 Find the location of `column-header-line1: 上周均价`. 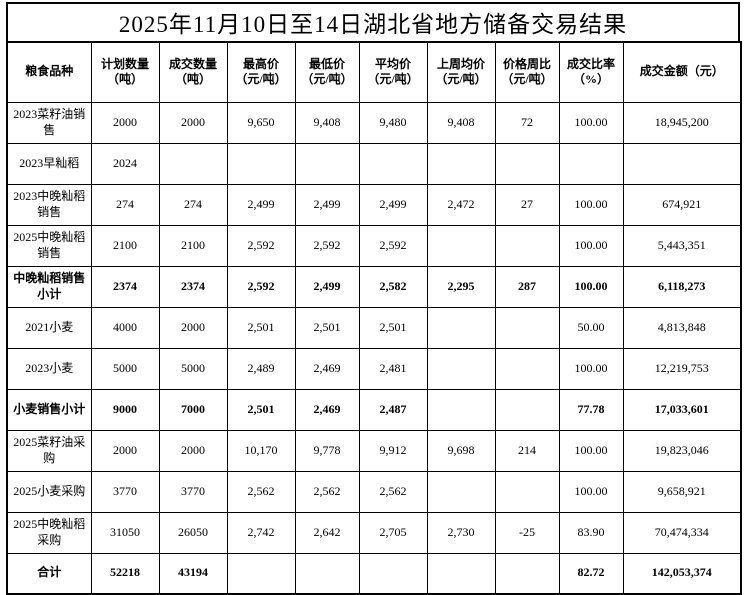

column-header-line1: 上周均价 is located at coordinates (460, 63).